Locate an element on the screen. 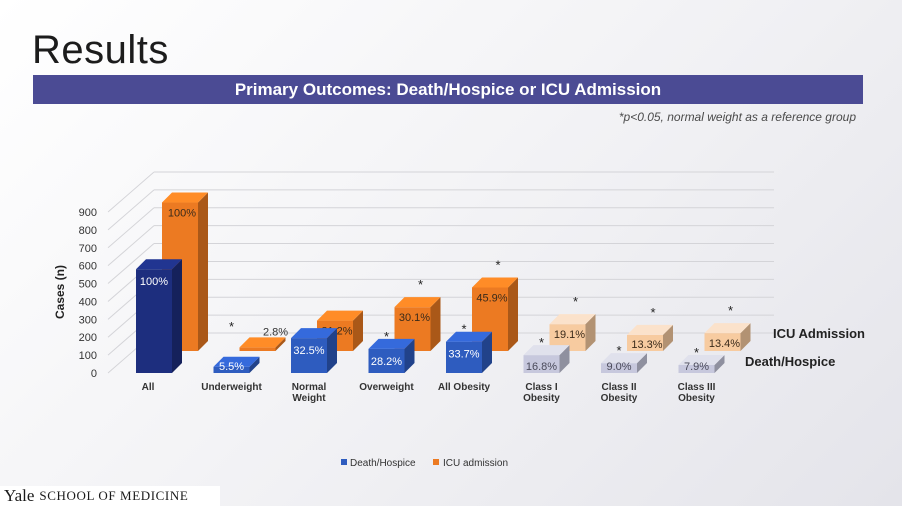  y-tick-label: 300 is located at coordinates (88, 320).